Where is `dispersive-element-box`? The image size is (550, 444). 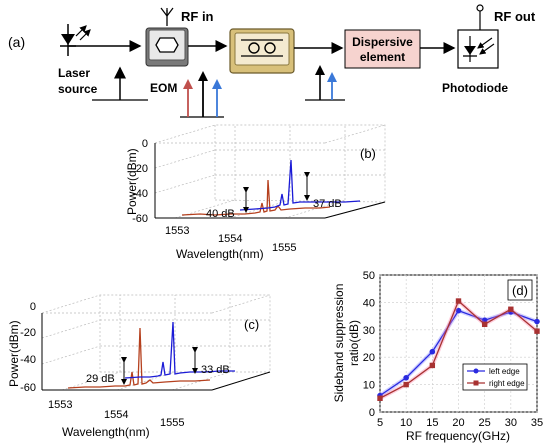
dispersive-element-box is located at coordinates (382, 49).